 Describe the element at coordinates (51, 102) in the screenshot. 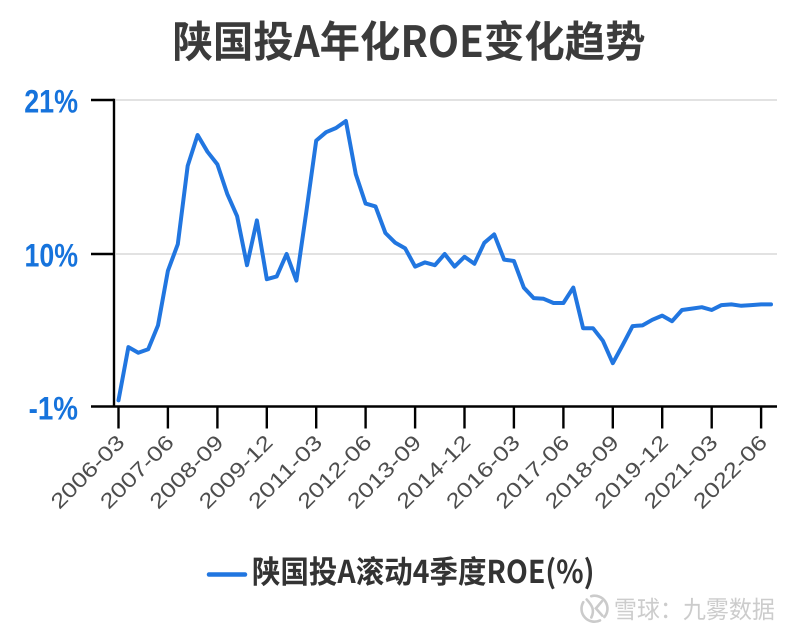

I see `svg-text: 21%` at that location.